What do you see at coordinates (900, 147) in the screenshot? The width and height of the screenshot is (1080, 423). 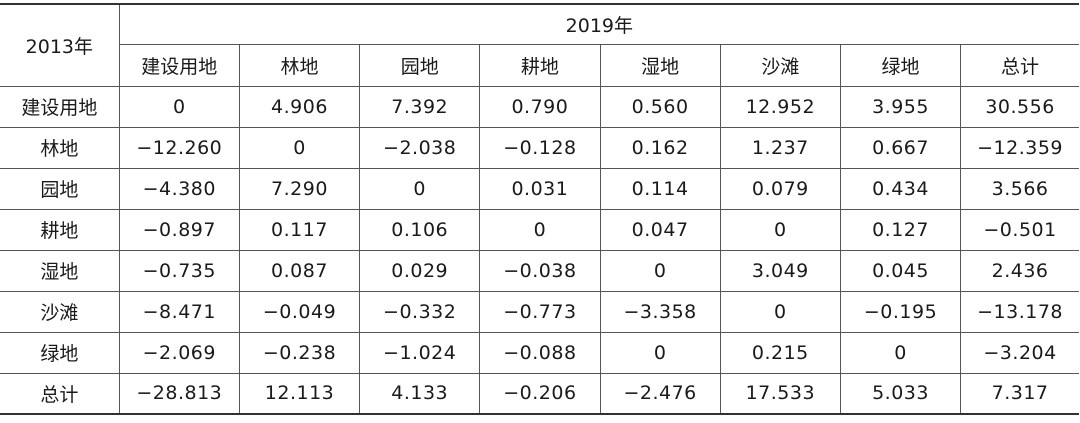 I see `table-cell: 0.667` at bounding box center [900, 147].